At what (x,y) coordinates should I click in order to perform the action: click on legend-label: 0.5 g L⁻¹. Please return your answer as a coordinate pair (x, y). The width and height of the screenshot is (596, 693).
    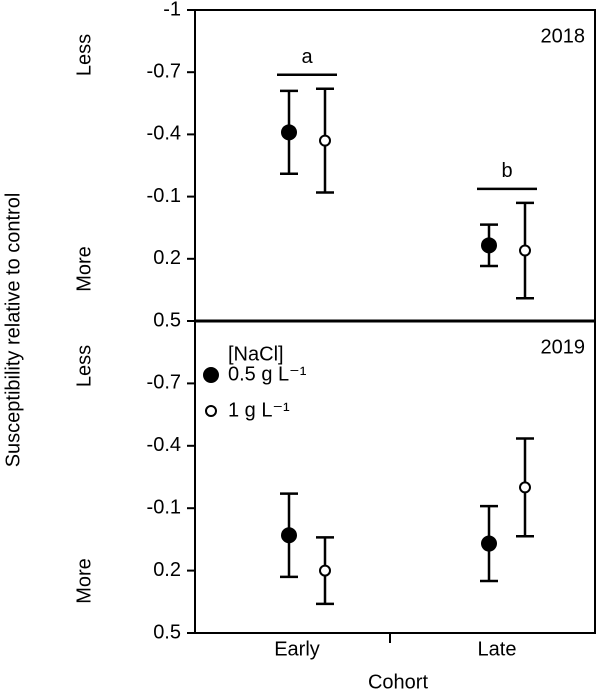
    Looking at the image, I should click on (267, 374).